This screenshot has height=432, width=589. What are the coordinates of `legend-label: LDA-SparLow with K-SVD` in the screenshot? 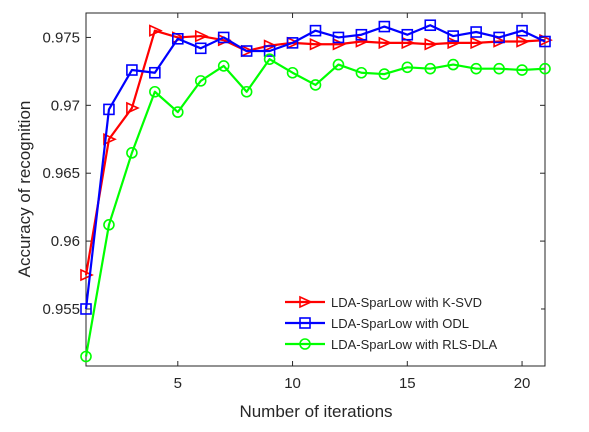 It's located at (406, 302).